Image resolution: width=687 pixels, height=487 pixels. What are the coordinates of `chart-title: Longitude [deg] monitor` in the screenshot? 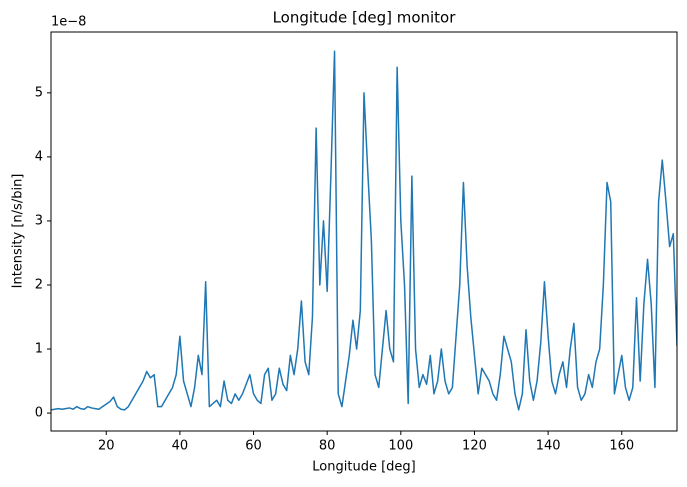 It's located at (365, 18).